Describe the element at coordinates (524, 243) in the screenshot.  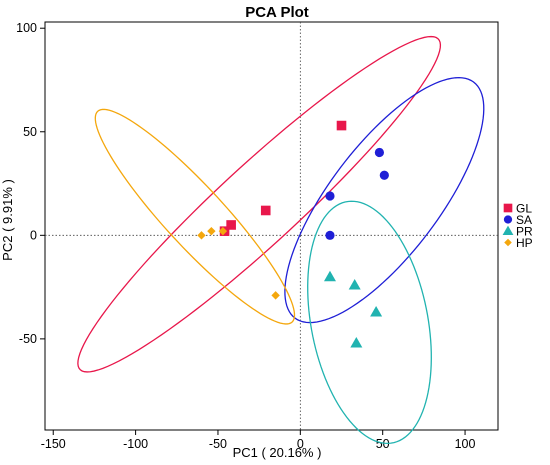
I see `legend-label-hp: HP` at that location.